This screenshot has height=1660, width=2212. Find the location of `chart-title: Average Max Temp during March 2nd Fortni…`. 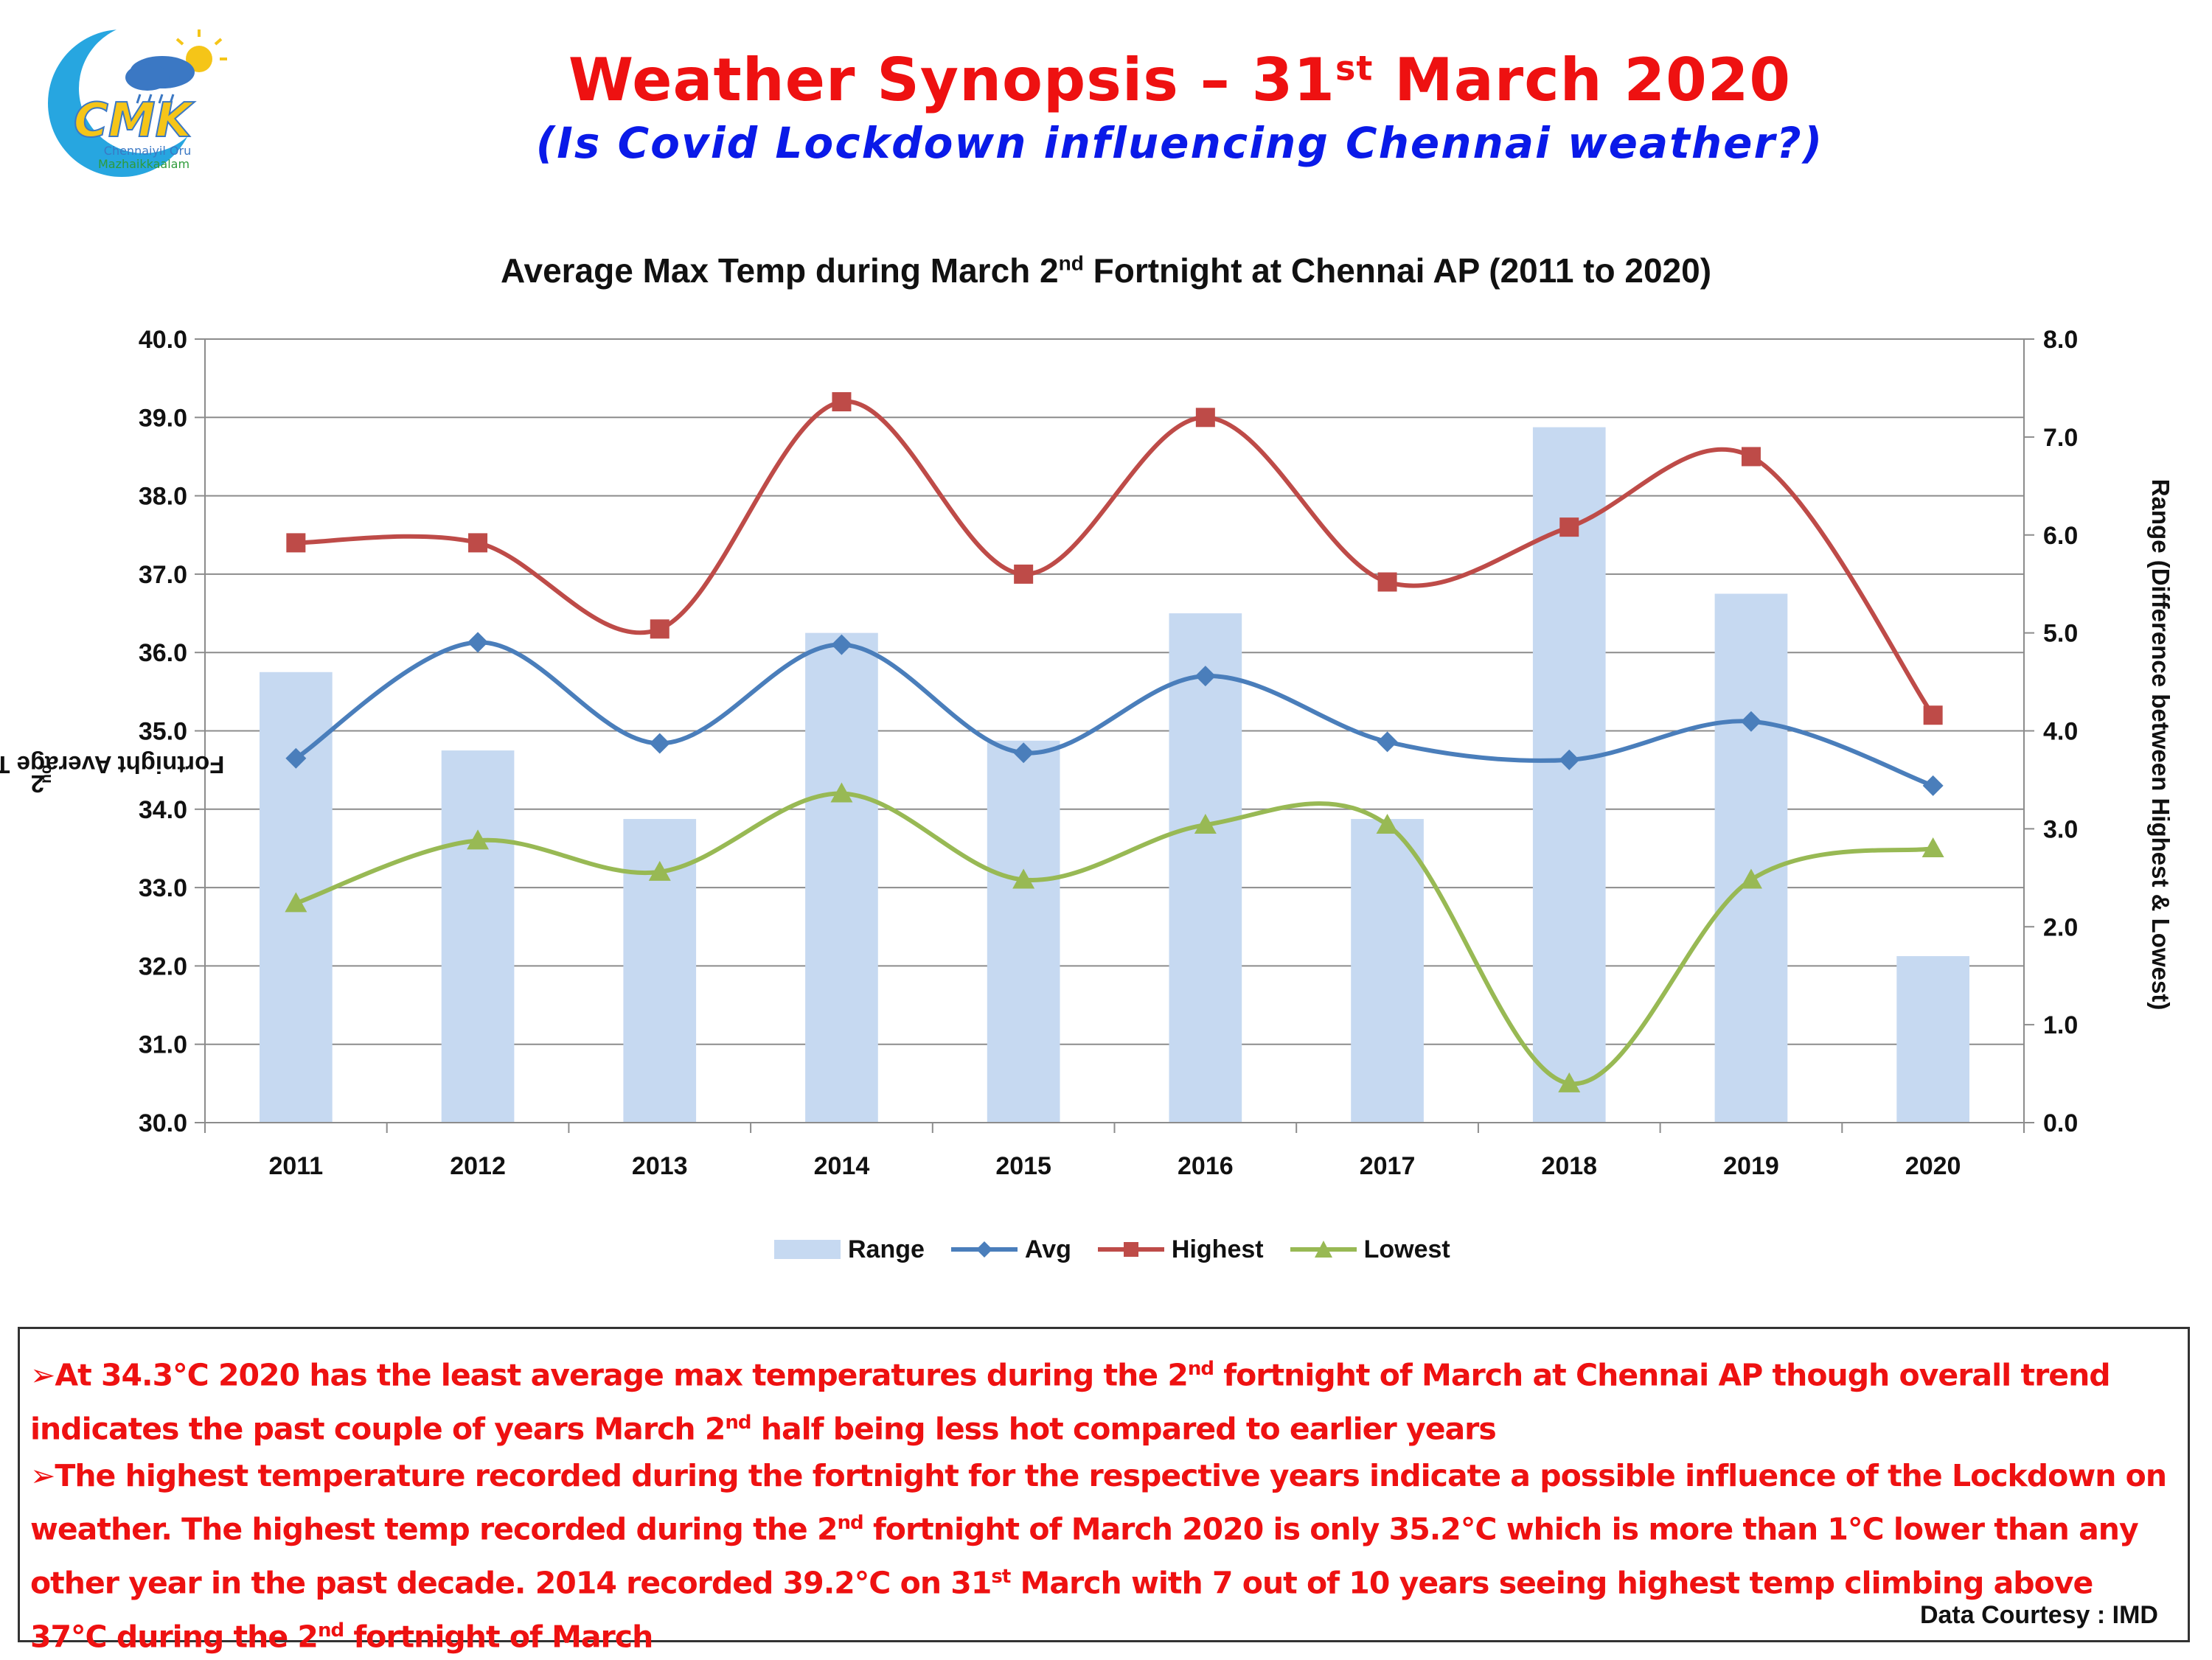

chart-title: Average Max Temp during March 2nd Fortni… is located at coordinates (1106, 270).